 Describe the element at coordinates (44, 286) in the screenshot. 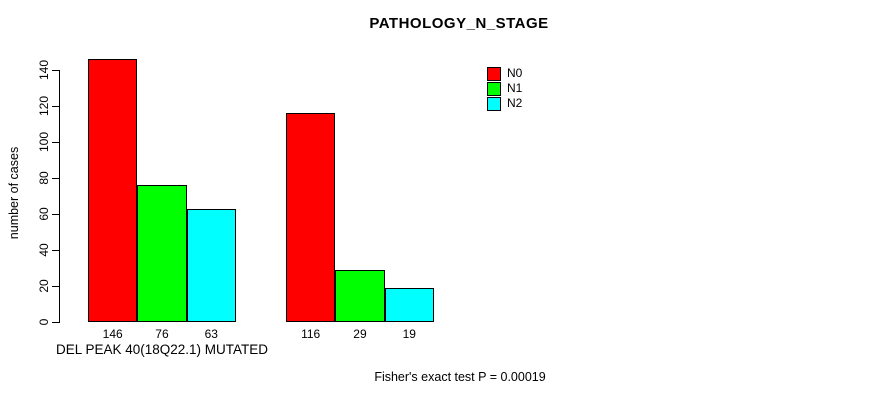

I see `y-axis-tick-label: 20` at that location.